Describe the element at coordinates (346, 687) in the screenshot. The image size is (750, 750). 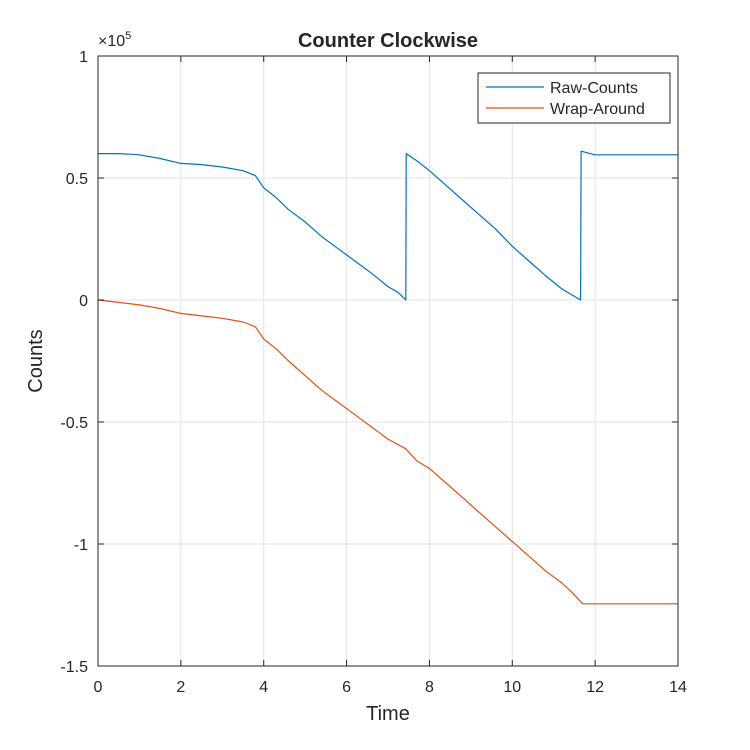
I see `x-tick-label: 6` at that location.